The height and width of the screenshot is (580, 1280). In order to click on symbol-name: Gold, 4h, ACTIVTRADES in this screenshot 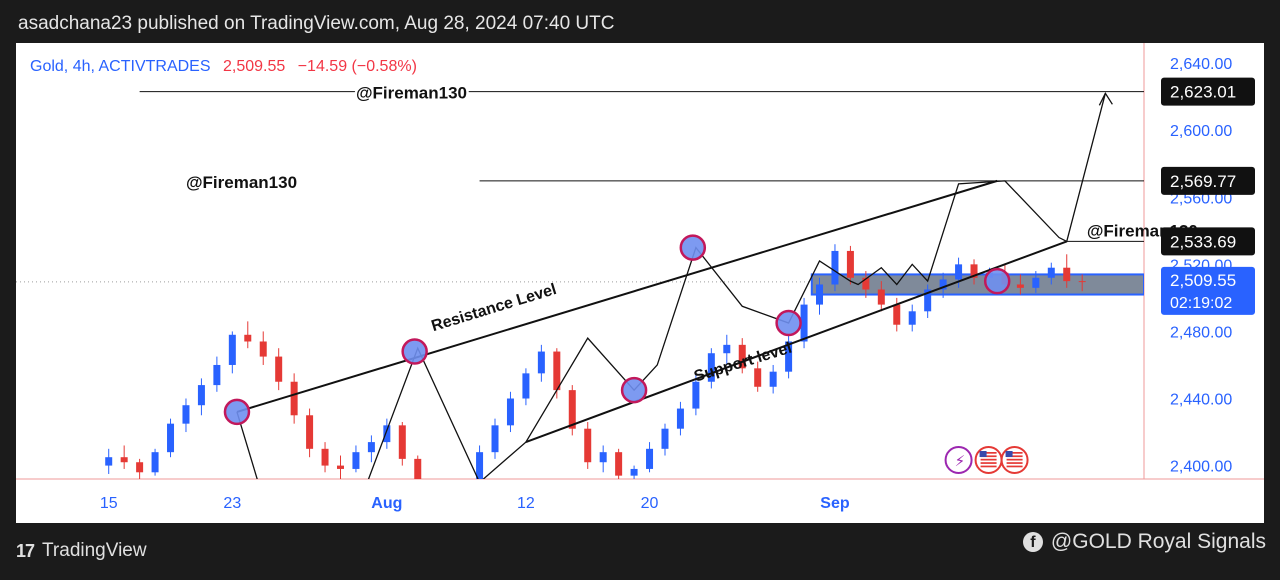, I will do `click(120, 66)`.